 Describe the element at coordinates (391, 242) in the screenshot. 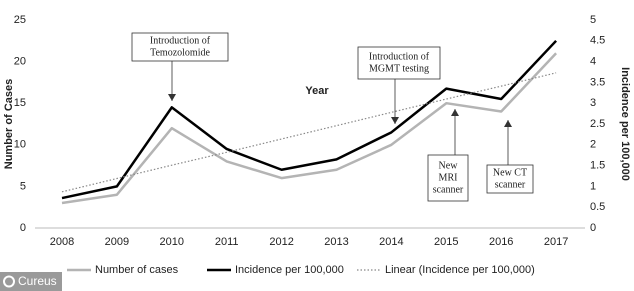

I see `x-tick-label: 2014` at that location.